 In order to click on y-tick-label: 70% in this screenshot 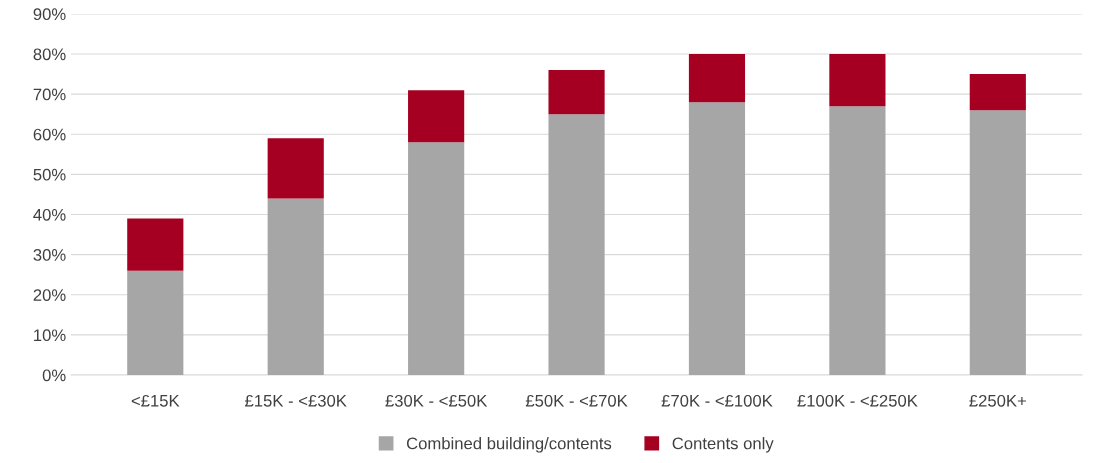, I will do `click(49, 94)`.